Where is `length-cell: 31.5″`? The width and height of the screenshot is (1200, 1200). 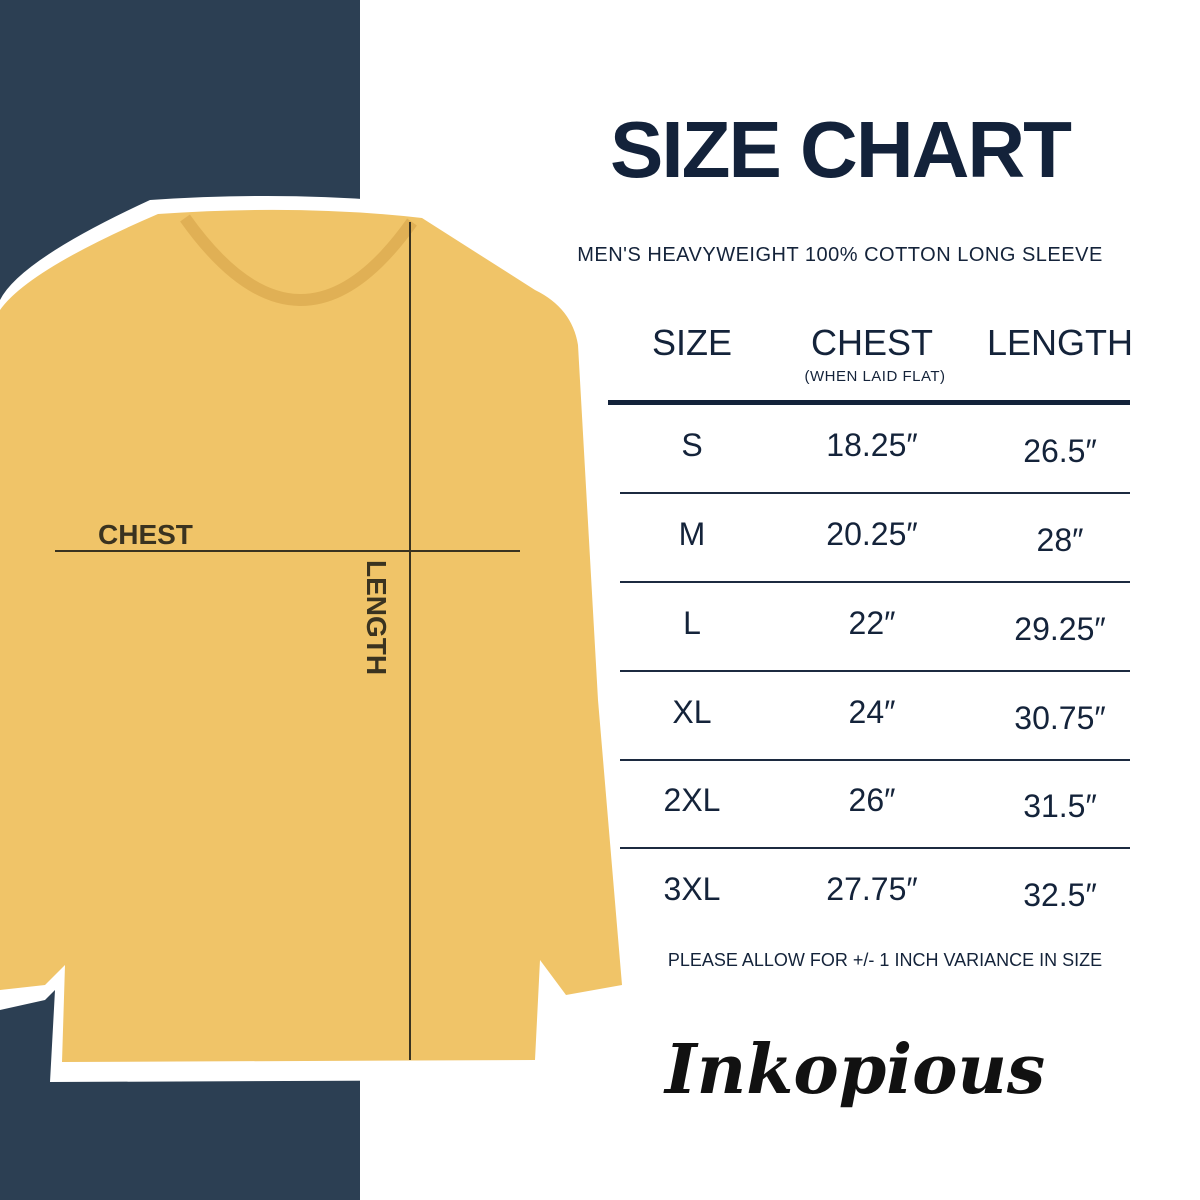
length-cell: 31.5″ is located at coordinates (1060, 806).